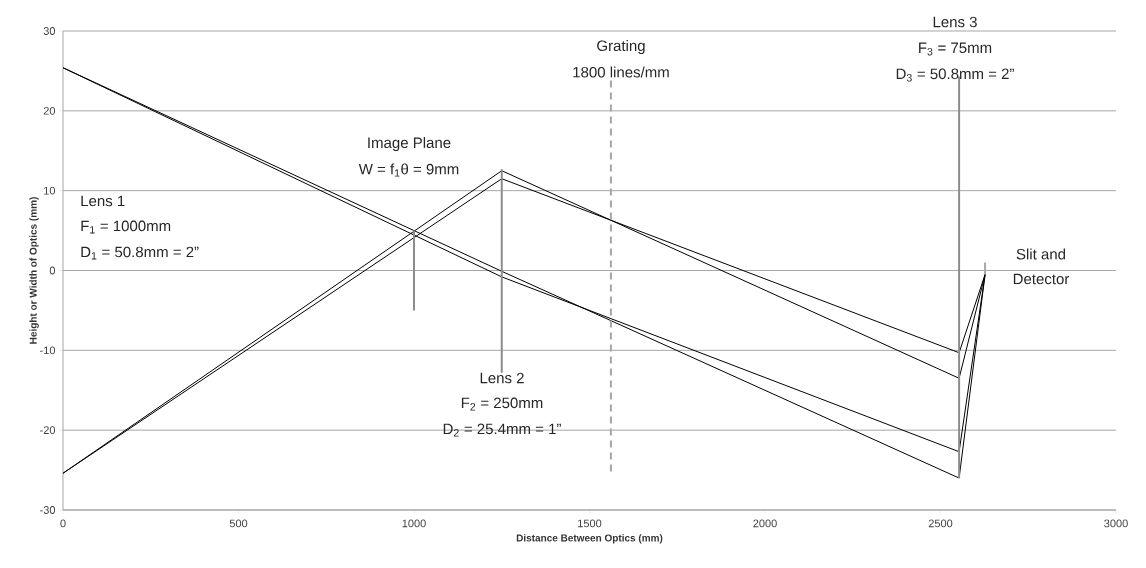 The width and height of the screenshot is (1146, 568). I want to click on y-tick-label: -30, so click(48, 510).